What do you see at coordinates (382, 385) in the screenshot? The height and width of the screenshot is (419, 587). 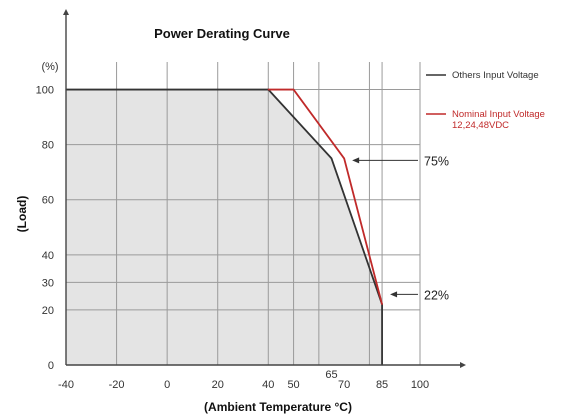 I see `x-tick-label-85: 85` at bounding box center [382, 385].